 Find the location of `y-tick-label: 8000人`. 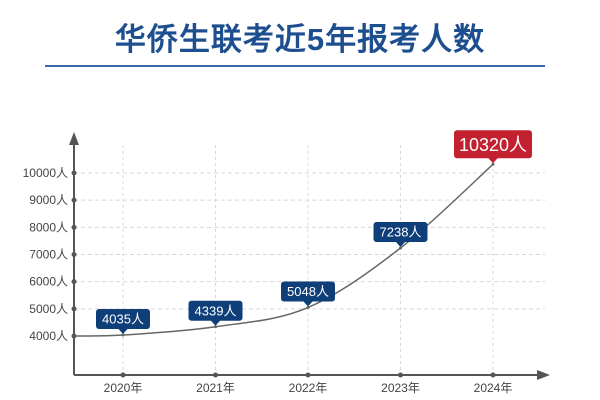

y-tick-label: 8000人 is located at coordinates (48, 227).